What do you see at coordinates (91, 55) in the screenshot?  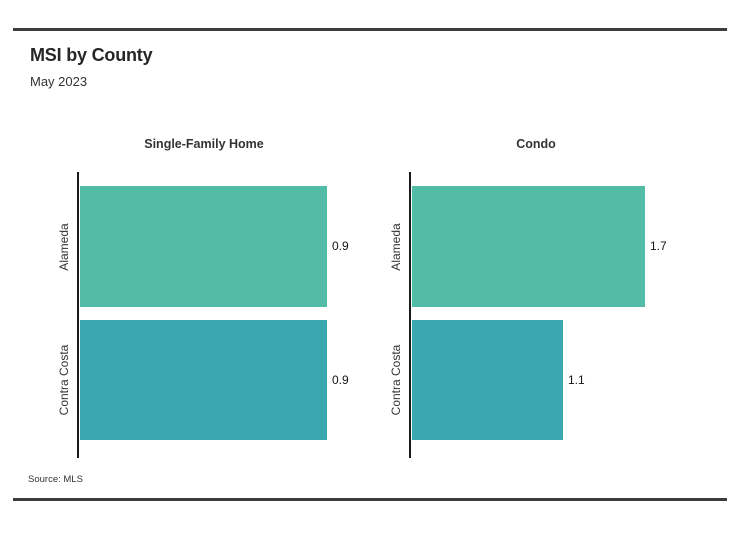 I see `chart-title: MSI by County` at bounding box center [91, 55].